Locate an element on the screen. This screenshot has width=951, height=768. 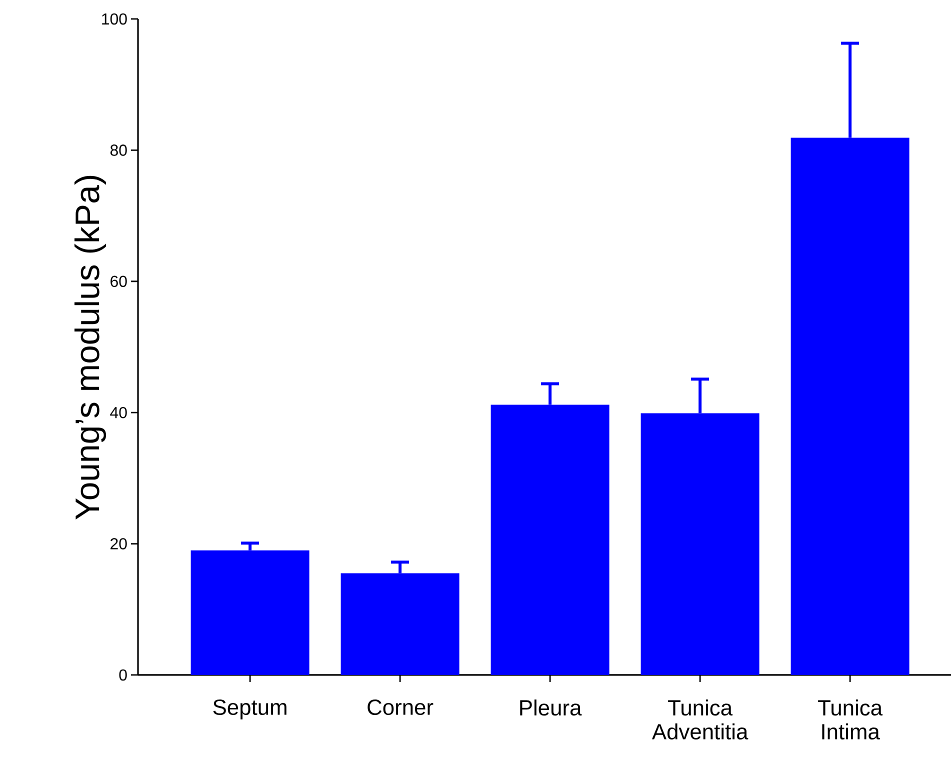
x-tick-label: Septum is located at coordinates (249, 709).